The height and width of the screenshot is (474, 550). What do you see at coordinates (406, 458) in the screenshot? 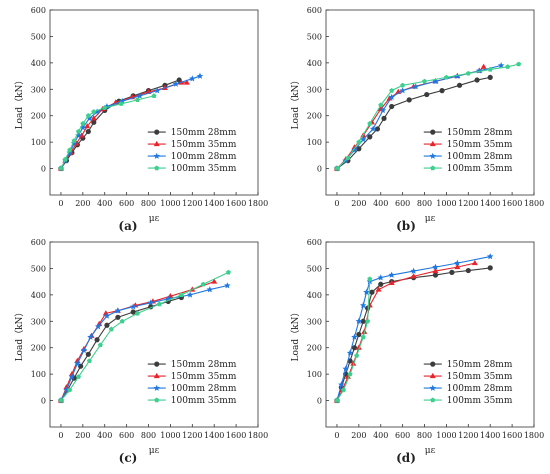
I see `panel-label: (d)` at bounding box center [406, 458].